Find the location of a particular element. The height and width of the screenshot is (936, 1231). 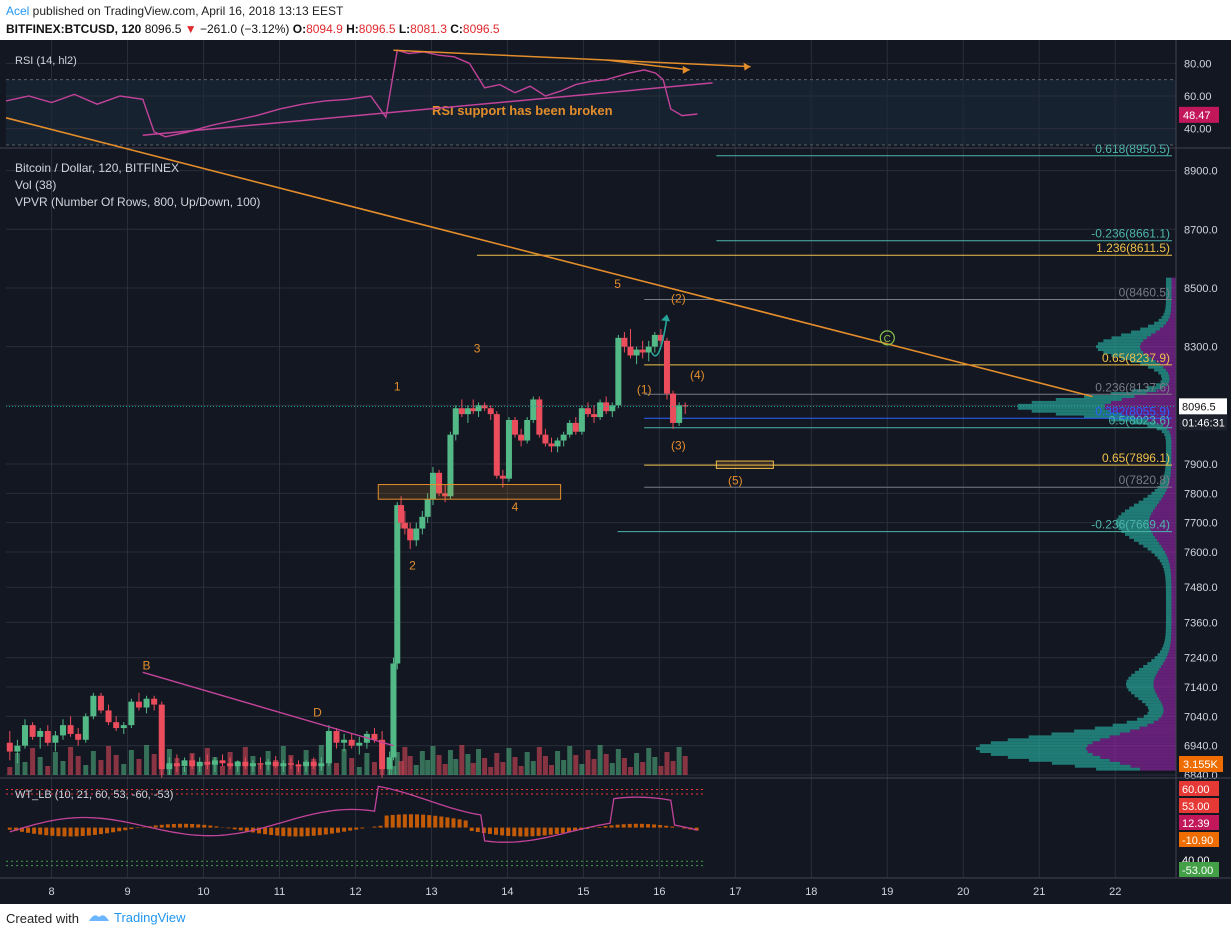

wave-label: (2) is located at coordinates (678, 299).